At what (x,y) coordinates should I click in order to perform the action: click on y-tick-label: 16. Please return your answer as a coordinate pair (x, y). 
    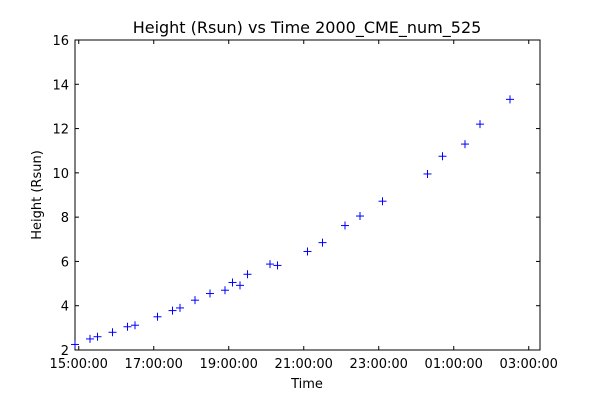
    Looking at the image, I should click on (60, 41).